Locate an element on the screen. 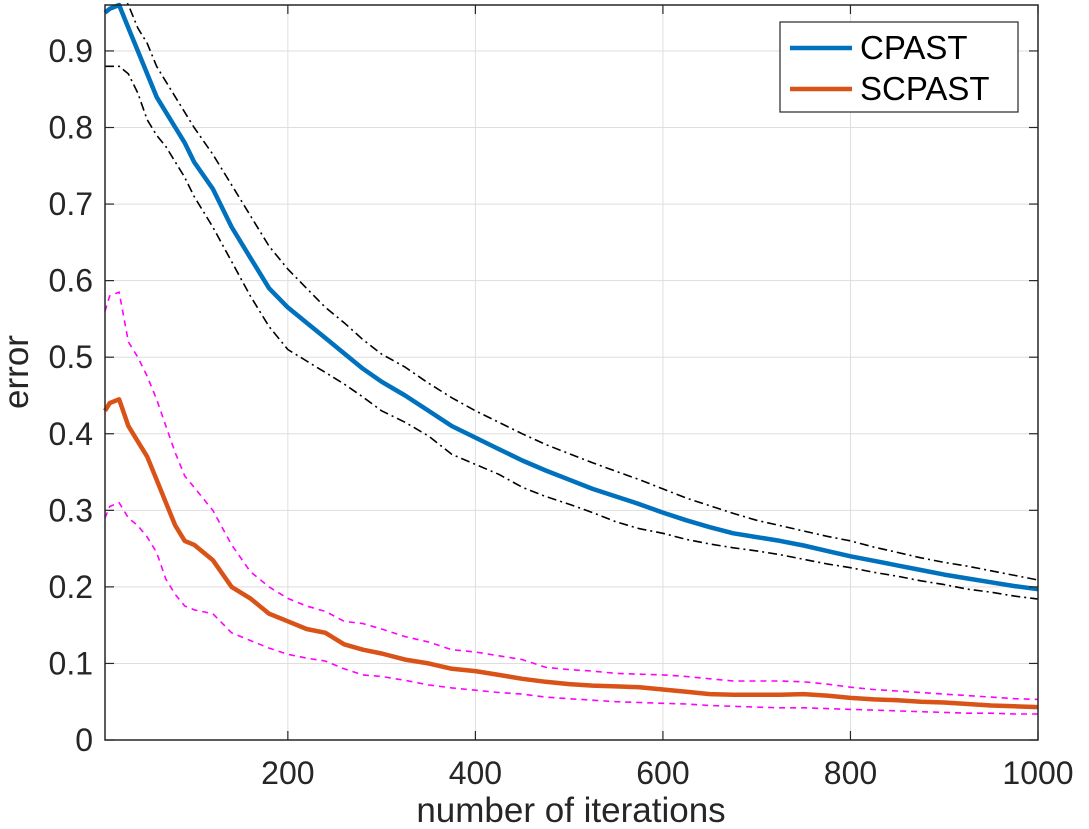 Image resolution: width=1089 pixels, height=829 pixels. x-tick-label: 1000 is located at coordinates (1037, 773).